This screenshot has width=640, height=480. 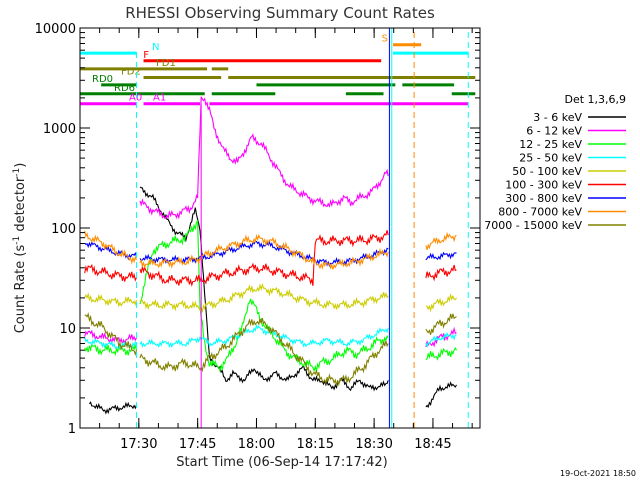 What do you see at coordinates (547, 171) in the screenshot?
I see `legend-label-4: 50 - 100 keV` at bounding box center [547, 171].